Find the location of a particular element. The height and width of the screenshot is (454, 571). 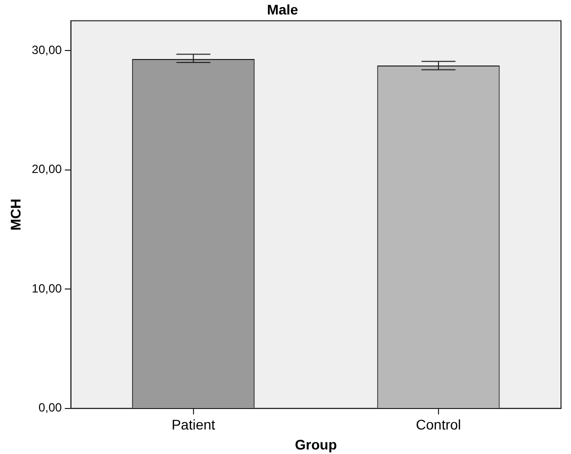

y-tick-label: 20,00 is located at coordinates (47, 169).